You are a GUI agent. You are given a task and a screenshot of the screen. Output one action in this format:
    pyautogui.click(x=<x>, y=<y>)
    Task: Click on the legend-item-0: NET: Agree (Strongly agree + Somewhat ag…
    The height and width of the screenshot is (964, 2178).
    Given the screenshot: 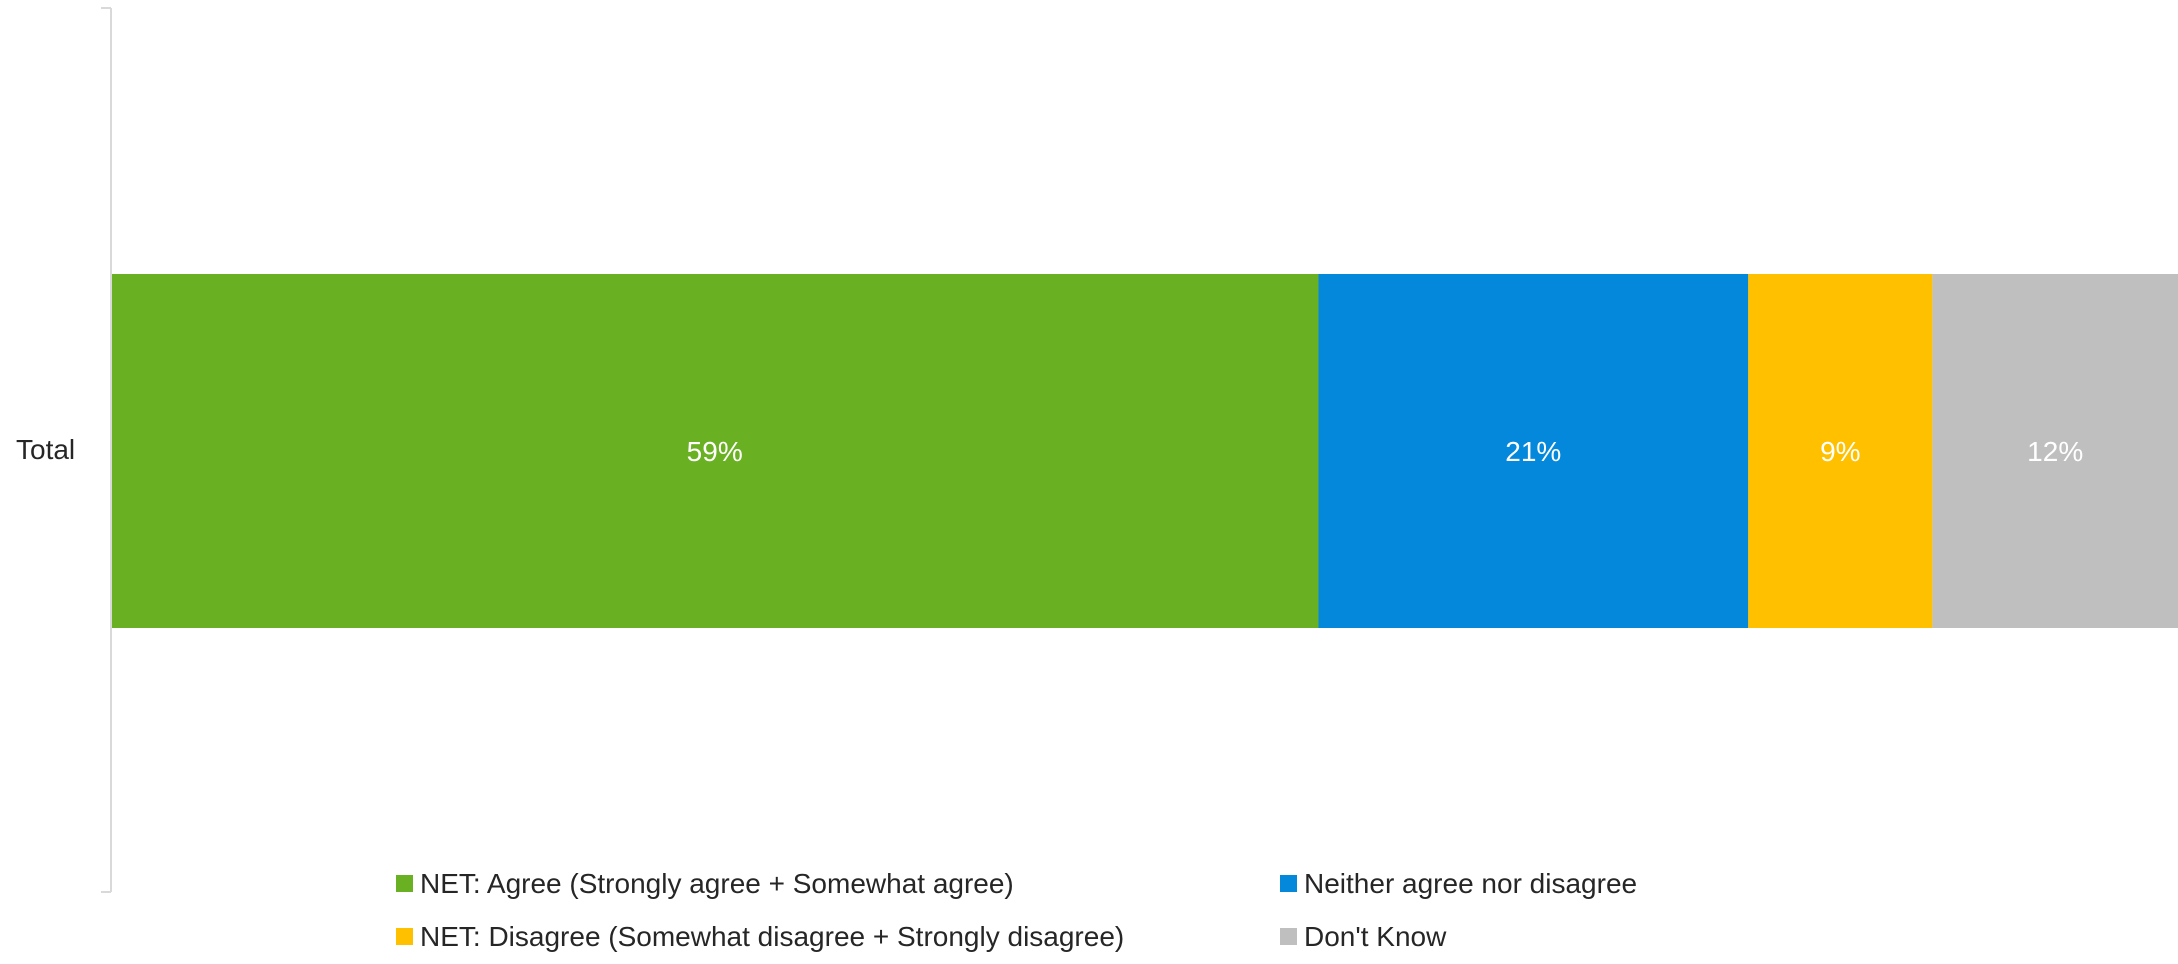 What is the action you would take?
    pyautogui.click(x=705, y=883)
    